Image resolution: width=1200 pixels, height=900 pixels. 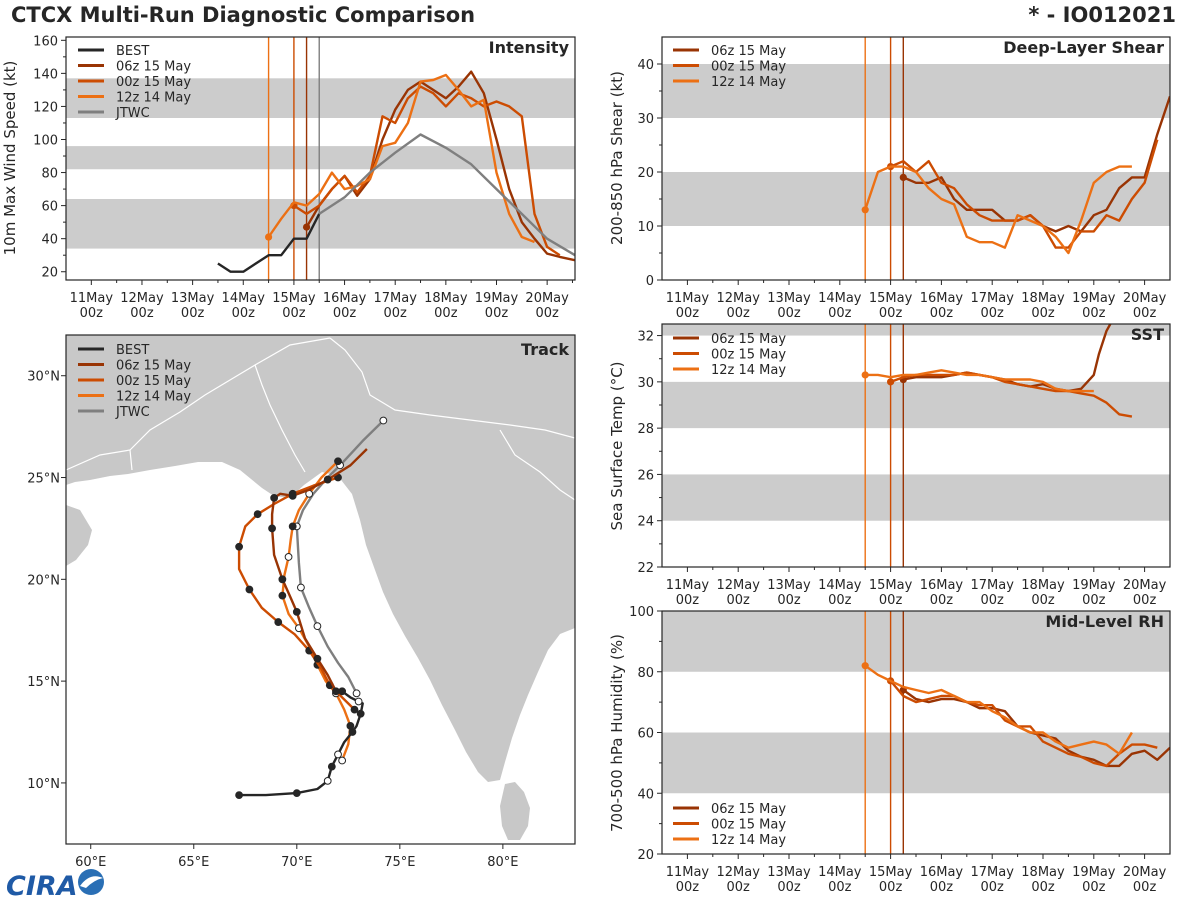 I want to click on sri-lanka, so click(x=515, y=811).